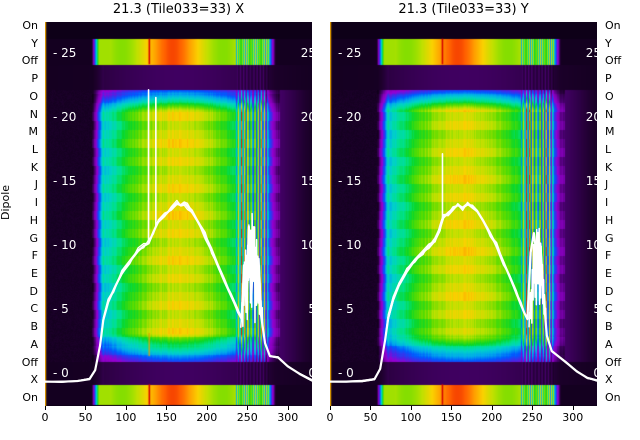  I want to click on x-tick-label-x-0: 0, so click(45, 417).